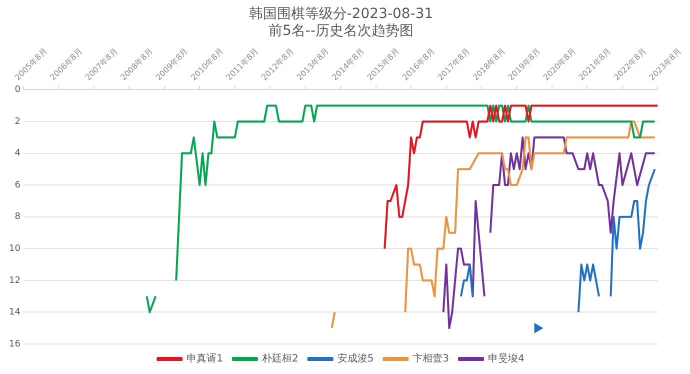 The image size is (690, 374). I want to click on legend-label: 安成浚5, so click(355, 358).